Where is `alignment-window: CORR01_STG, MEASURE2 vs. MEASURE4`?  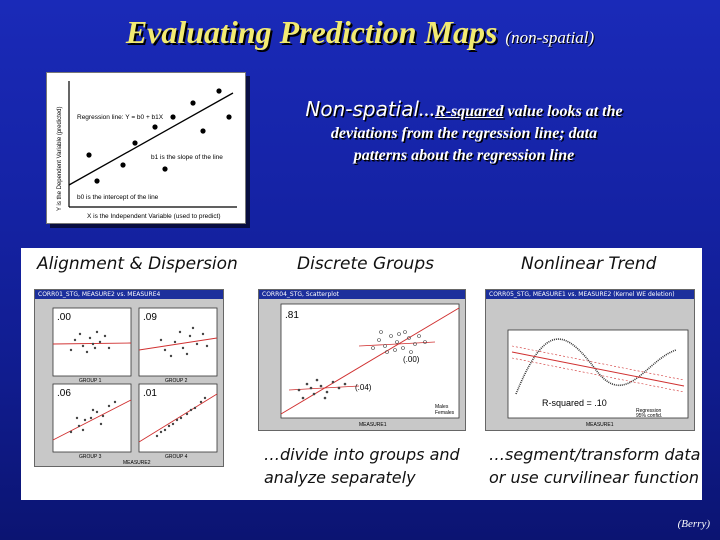
alignment-window: CORR01_STG, MEASURE2 vs. MEASURE4 is located at coordinates (129, 378).